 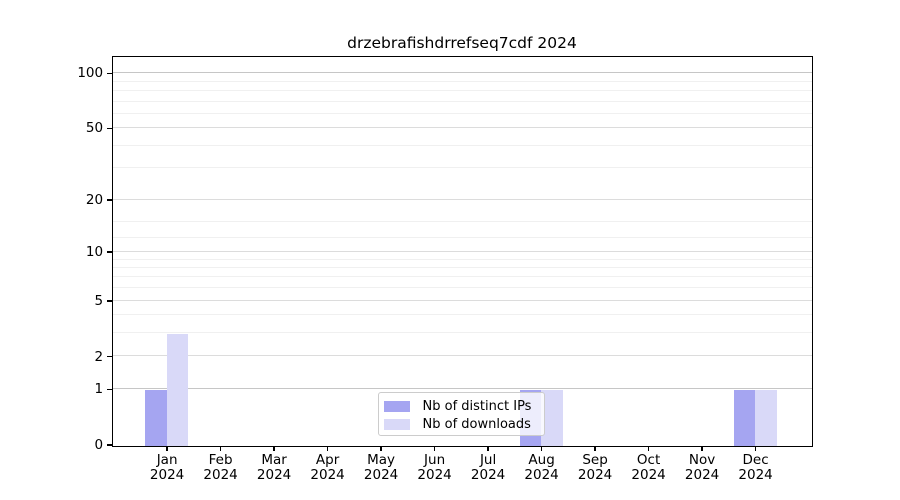 I want to click on x-tick-label: Apr 2024, so click(x=328, y=468).